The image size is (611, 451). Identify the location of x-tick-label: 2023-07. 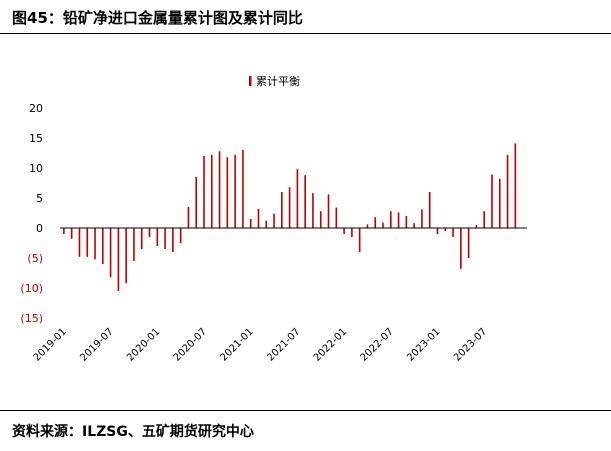
(470, 344).